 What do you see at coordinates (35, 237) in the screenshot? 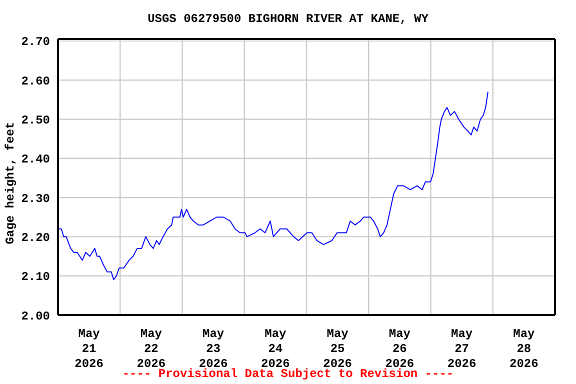
I see `y-tick-label: 2.20` at bounding box center [35, 237].